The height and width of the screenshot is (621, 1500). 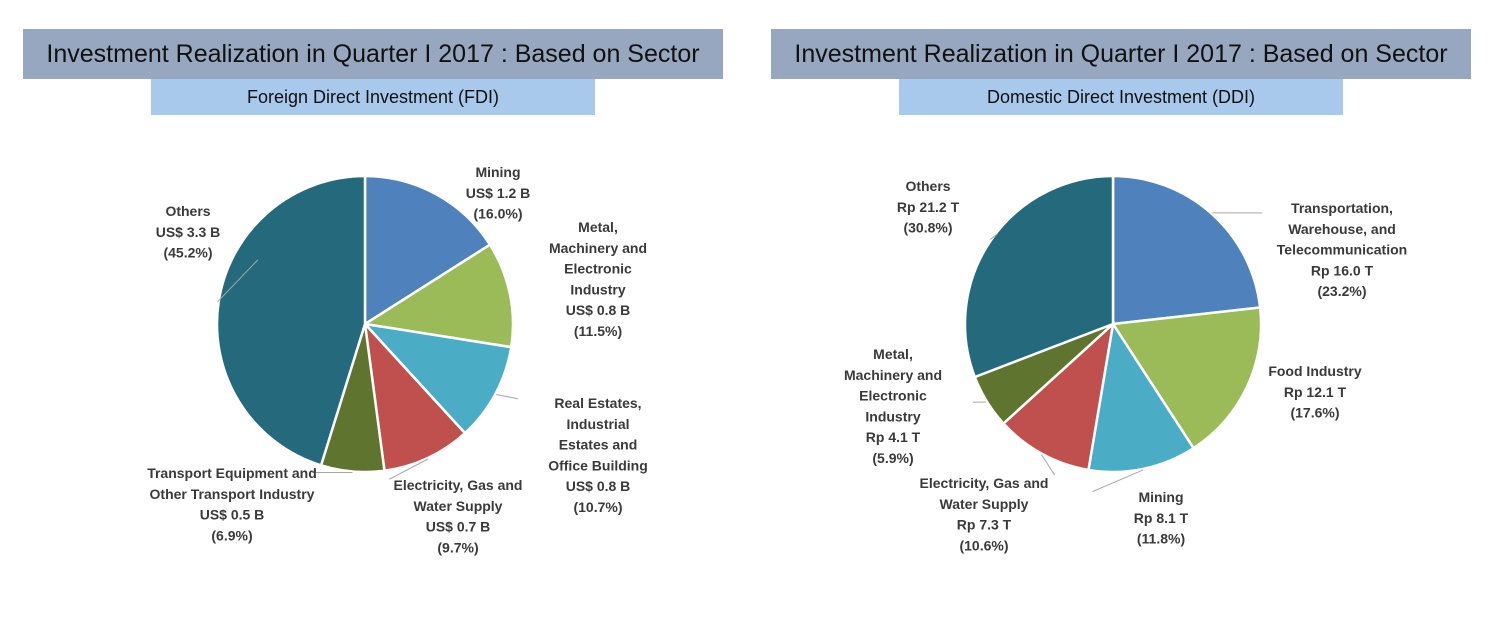 What do you see at coordinates (893, 354) in the screenshot?
I see `ddi-slice-label-line: Metal,` at bounding box center [893, 354].